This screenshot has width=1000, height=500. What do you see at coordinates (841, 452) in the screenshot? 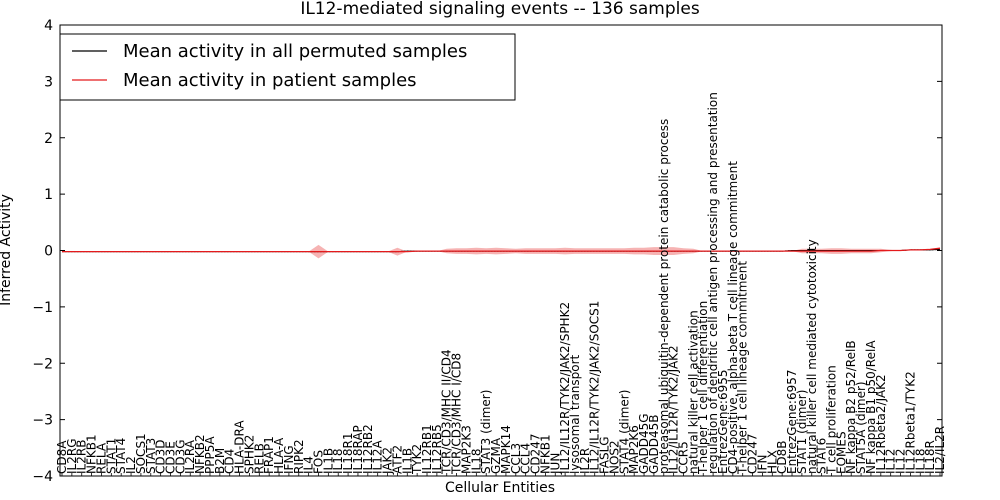
I see `category-label: EOMES` at bounding box center [841, 452].